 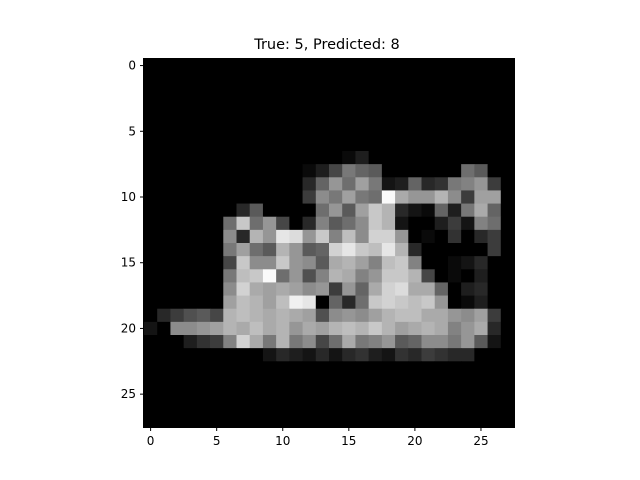 What do you see at coordinates (128, 197) in the screenshot?
I see `y-tick-label: 10` at bounding box center [128, 197].